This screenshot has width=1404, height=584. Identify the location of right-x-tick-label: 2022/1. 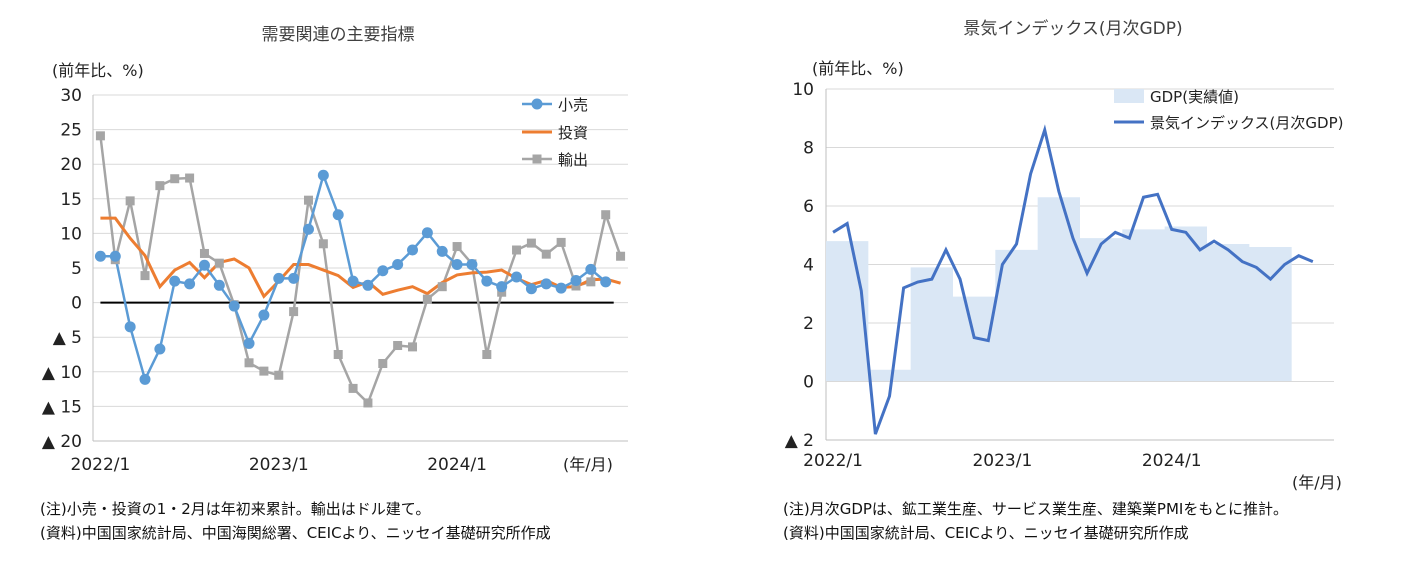
(833, 461).